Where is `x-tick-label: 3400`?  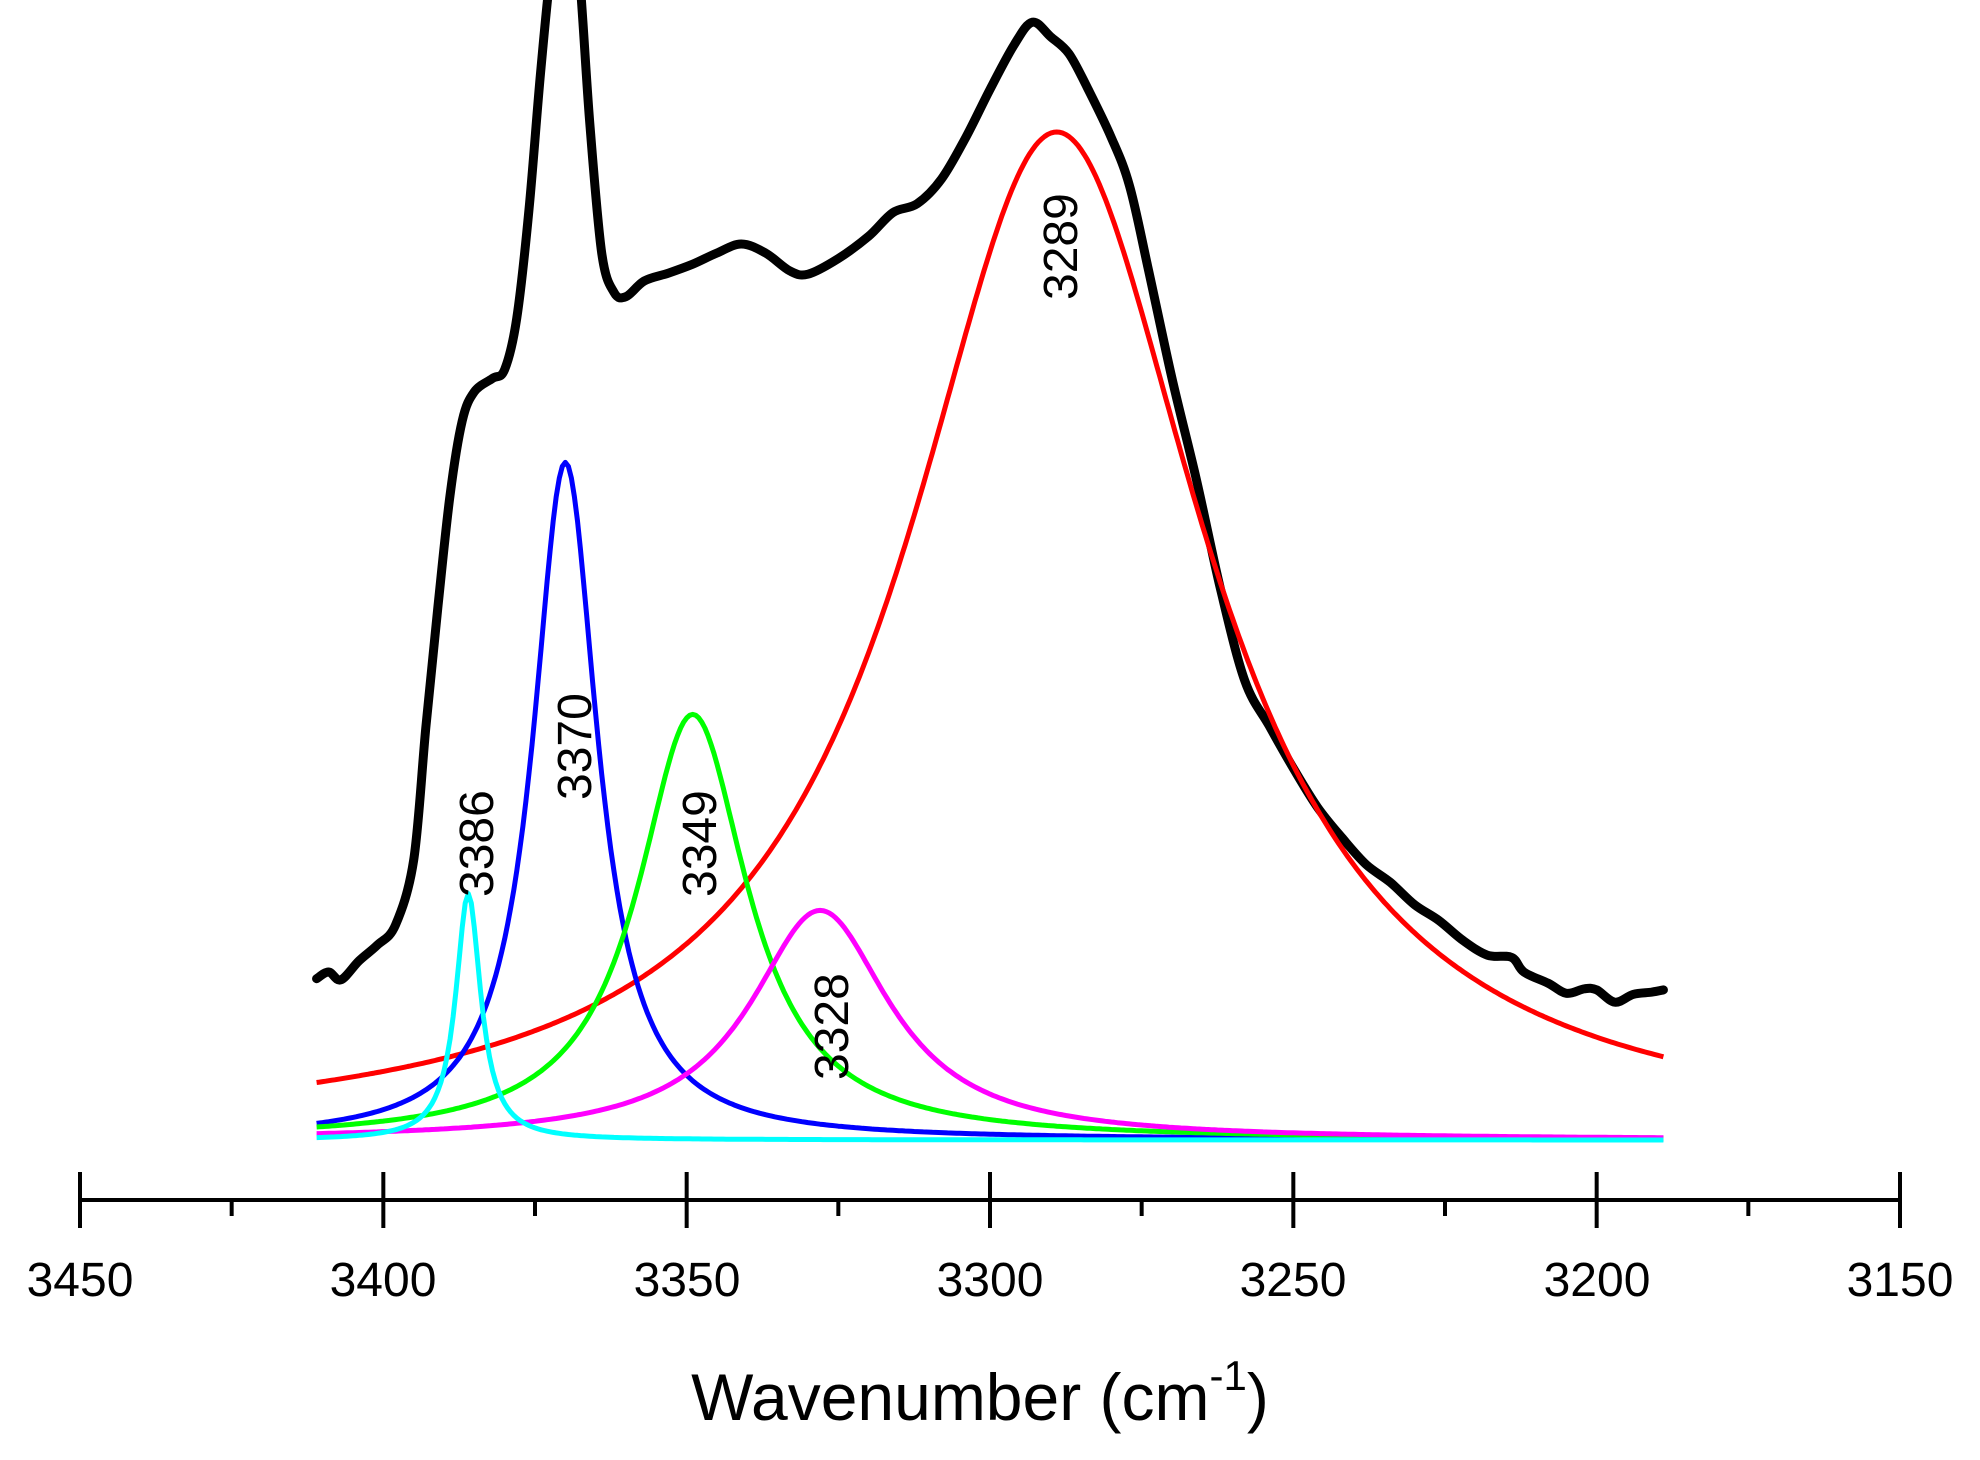 x-tick-label: 3400 is located at coordinates (383, 1280).